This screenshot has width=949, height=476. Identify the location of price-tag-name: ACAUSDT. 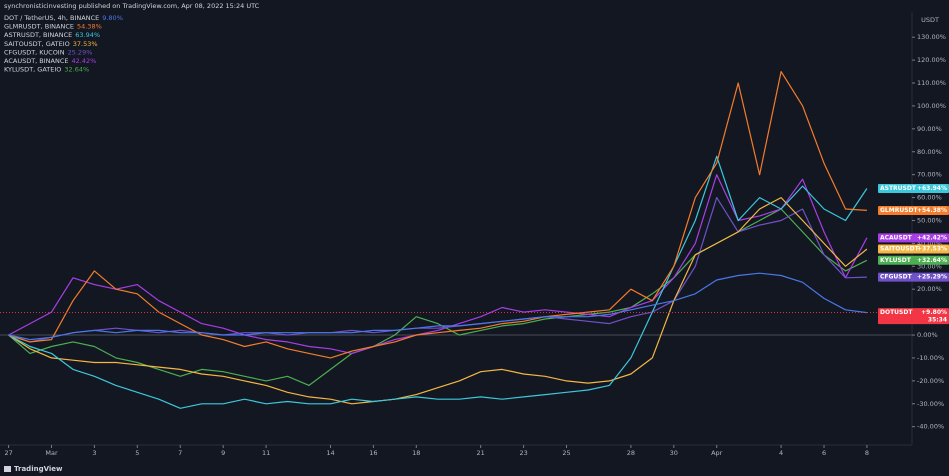
(896, 237).